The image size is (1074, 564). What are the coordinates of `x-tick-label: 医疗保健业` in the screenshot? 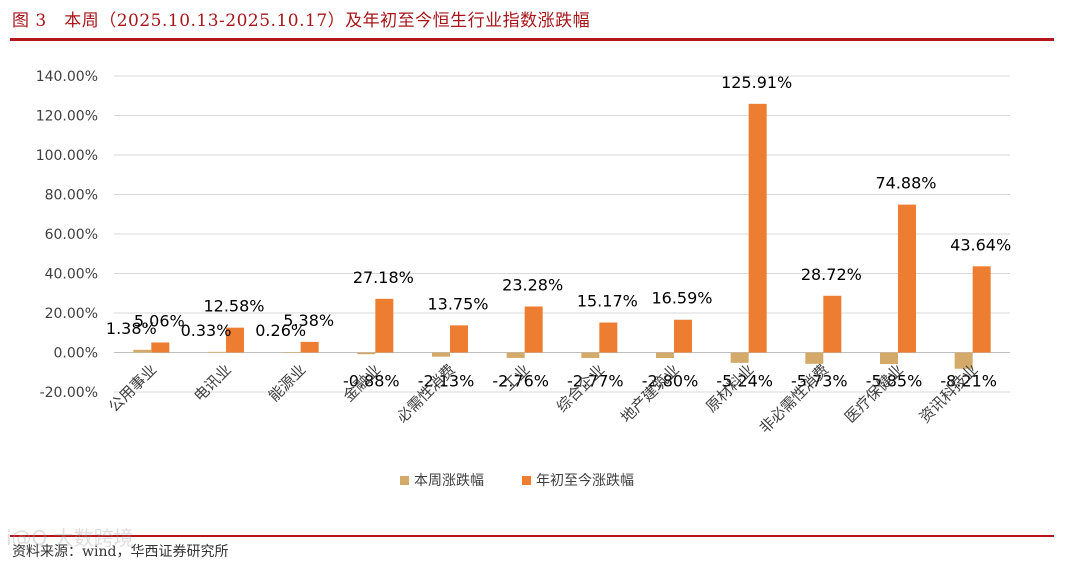 It's located at (874, 394).